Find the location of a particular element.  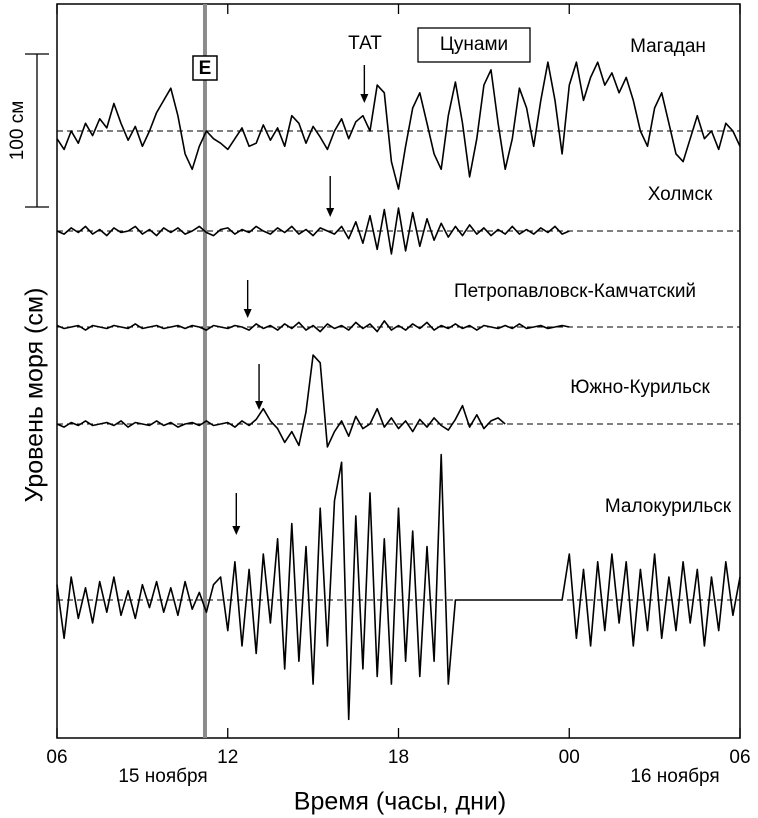

series-label: Петропавловск-Камчатский is located at coordinates (575, 291).